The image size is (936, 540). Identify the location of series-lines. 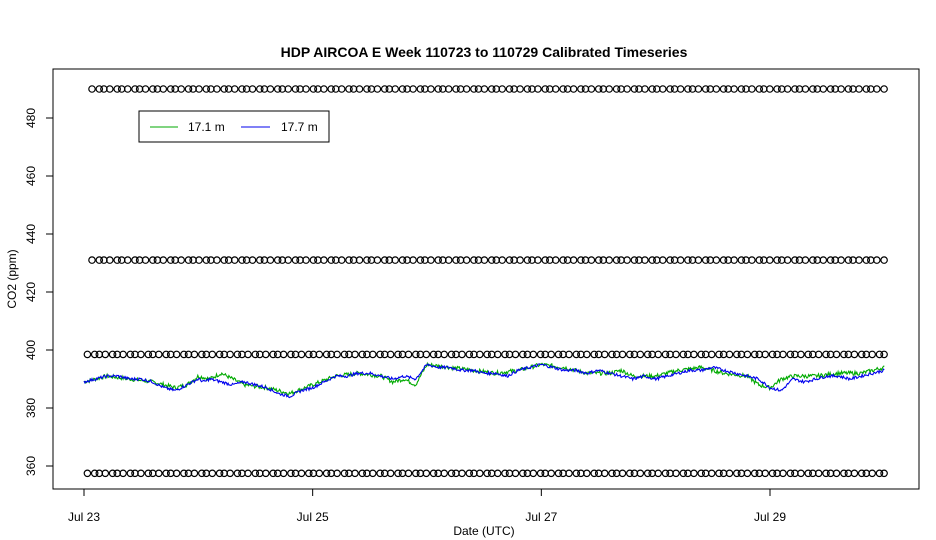
(484, 380).